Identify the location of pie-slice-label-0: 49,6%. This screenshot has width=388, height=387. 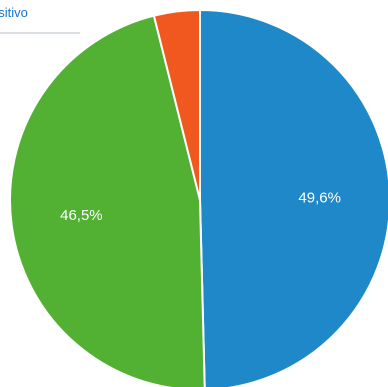
(319, 197).